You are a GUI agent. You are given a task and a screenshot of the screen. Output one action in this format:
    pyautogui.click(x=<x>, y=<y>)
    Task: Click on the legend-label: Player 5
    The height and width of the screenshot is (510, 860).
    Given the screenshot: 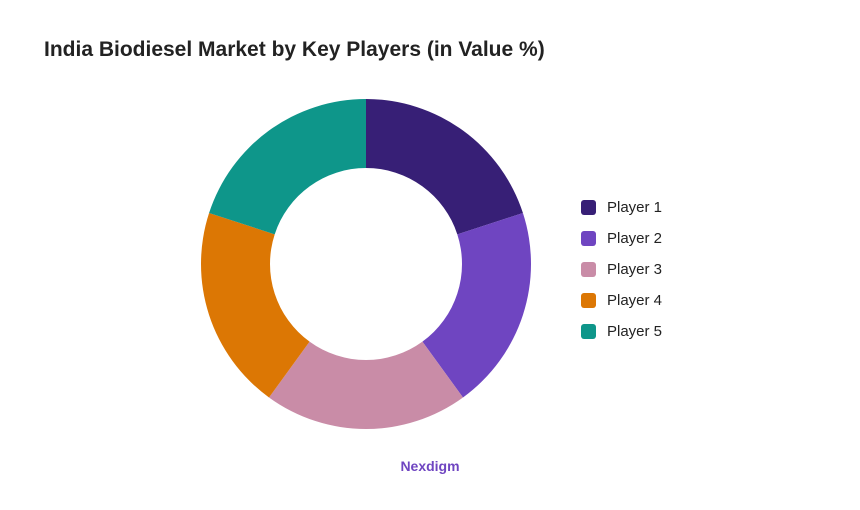 What is the action you would take?
    pyautogui.click(x=635, y=331)
    